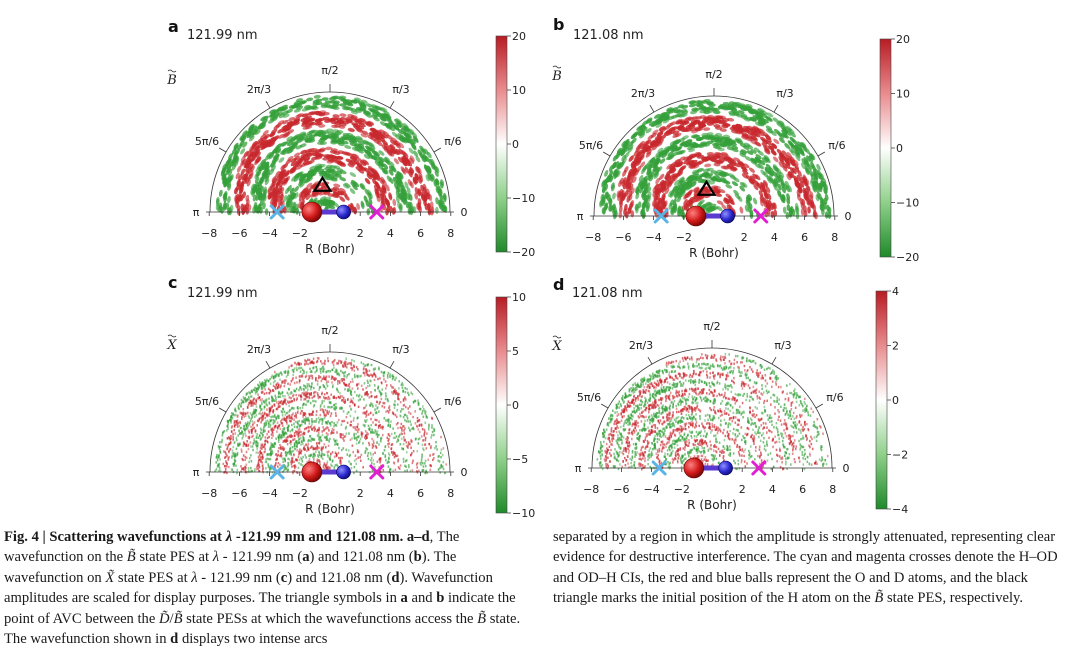 The width and height of the screenshot is (1080, 652). I want to click on angle-label: 5π/6, so click(207, 141).